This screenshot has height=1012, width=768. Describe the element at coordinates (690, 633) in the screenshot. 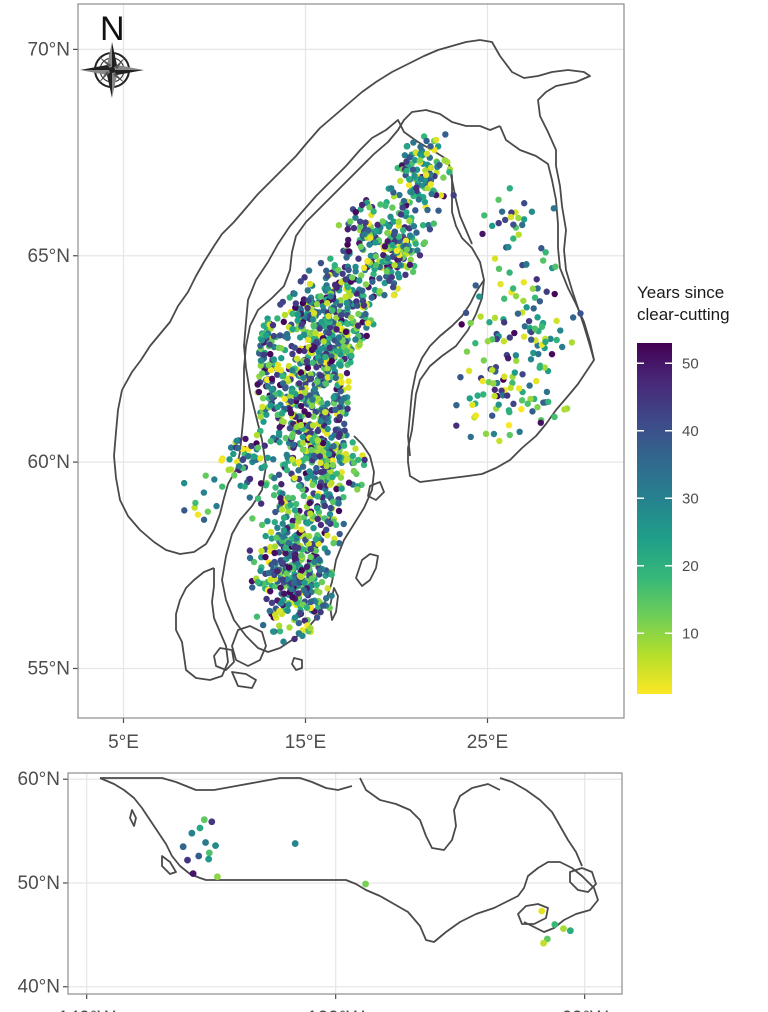

I see `legend-tick-label: 10` at that location.